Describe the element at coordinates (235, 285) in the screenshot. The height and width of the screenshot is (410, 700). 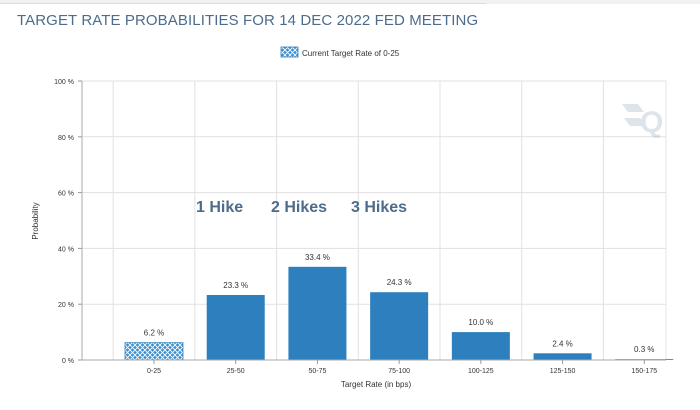
I see `data-label-25-50: 23.3 %` at that location.